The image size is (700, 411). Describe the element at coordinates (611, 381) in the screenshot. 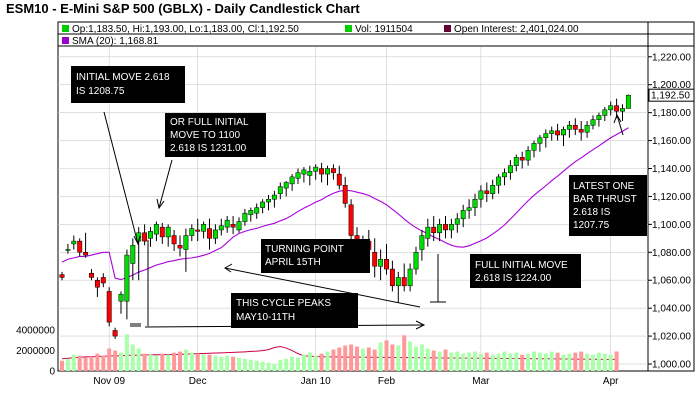

I see `x-tick-label: Apr` at that location.